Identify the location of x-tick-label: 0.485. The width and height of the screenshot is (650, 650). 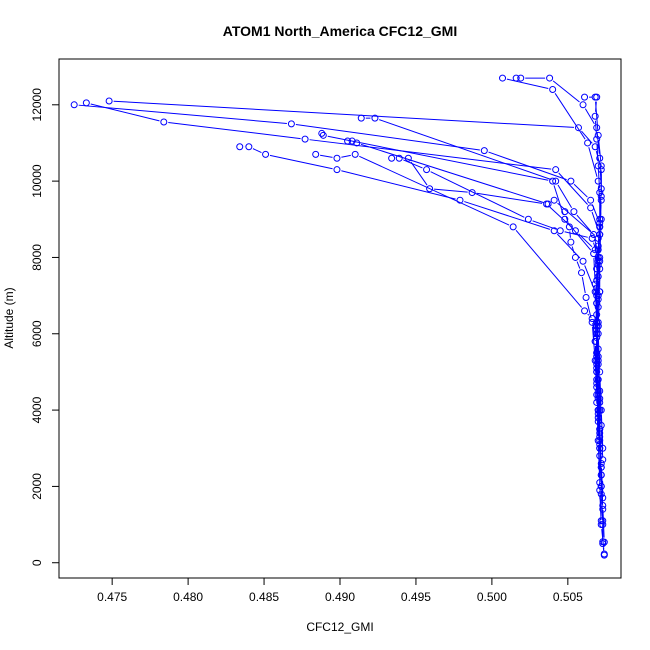
(264, 597).